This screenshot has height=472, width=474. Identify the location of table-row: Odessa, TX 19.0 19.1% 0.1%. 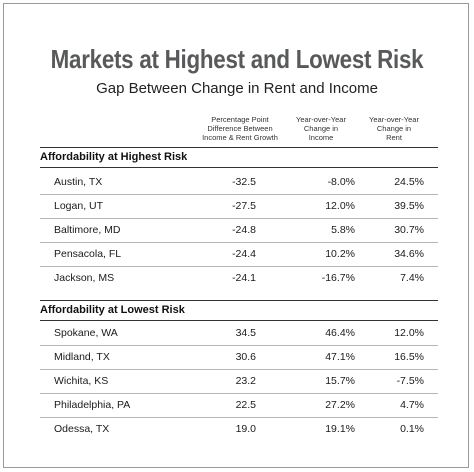
(239, 429).